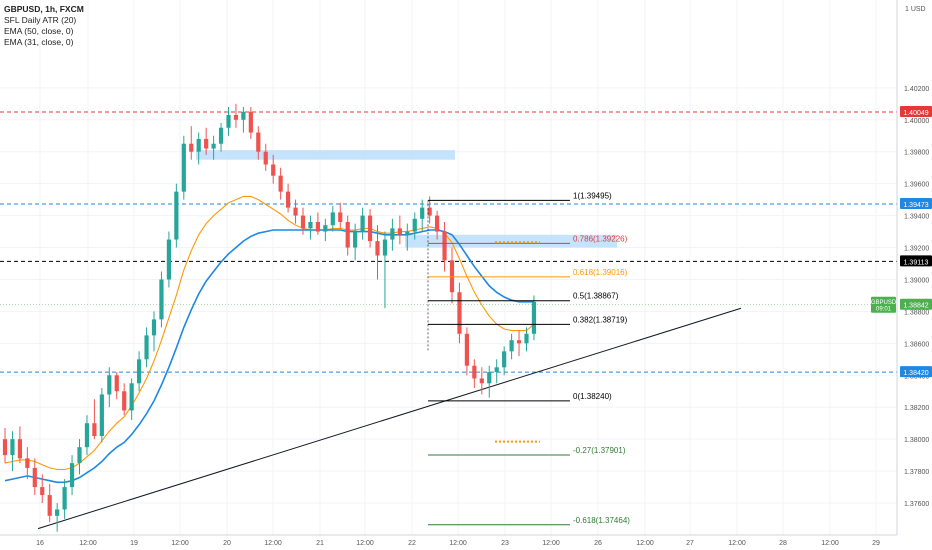 The image size is (932, 550). Describe the element at coordinates (325, 155) in the screenshot. I see `demand-supply-zone` at that location.